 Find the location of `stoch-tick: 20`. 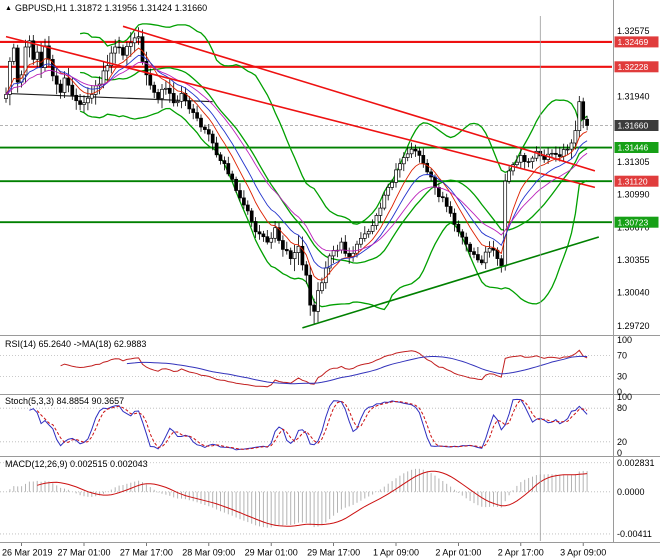

stoch-tick: 20 is located at coordinates (622, 442).